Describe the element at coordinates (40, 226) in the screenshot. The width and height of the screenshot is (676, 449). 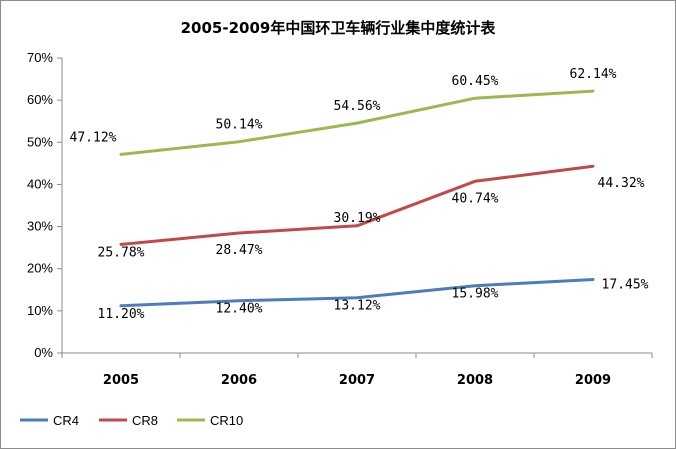
I see `y-tick-label: 30%` at that location.